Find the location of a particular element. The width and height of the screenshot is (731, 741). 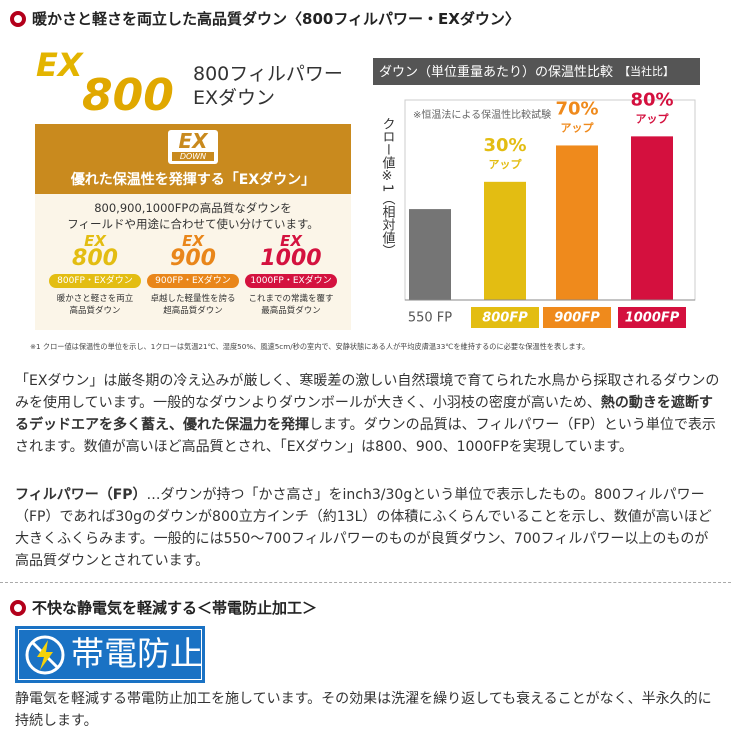

badge-text: 帯電防止 is located at coordinates (137, 653).